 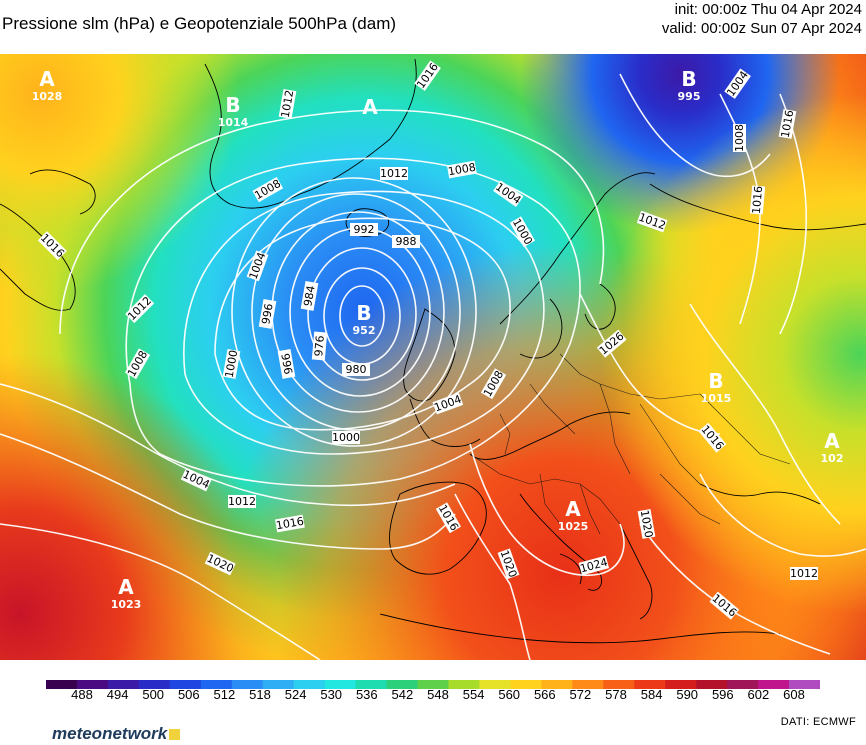 I want to click on pressure-center: A 1023, so click(x=126, y=593).